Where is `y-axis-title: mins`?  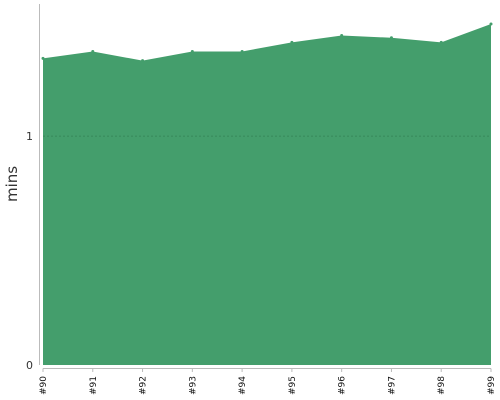 y-axis-title: mins is located at coordinates (12, 184).